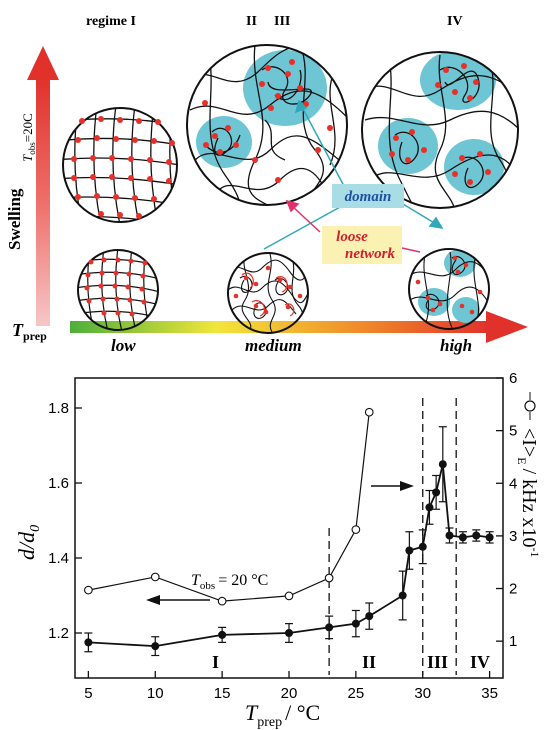 Image resolution: width=547 pixels, height=730 pixels. I want to click on svg-text: <I>E/ kHz x10-1, so click(528, 492).